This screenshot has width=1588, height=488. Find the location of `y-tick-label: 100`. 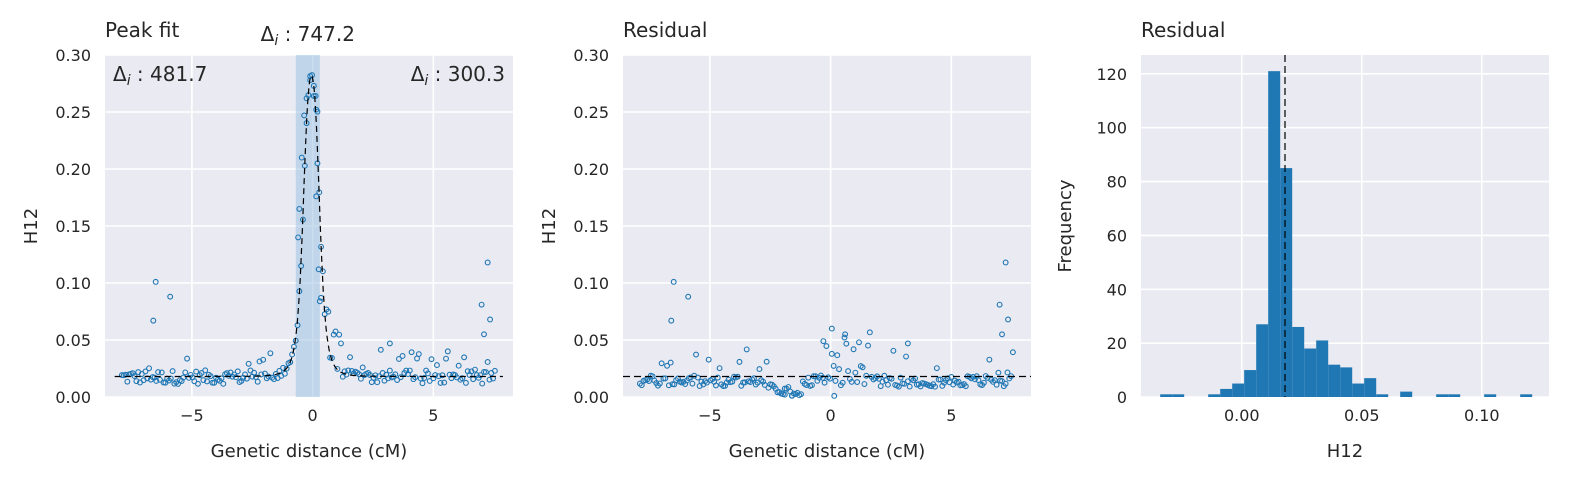

y-tick-label: 100 is located at coordinates (1111, 128).